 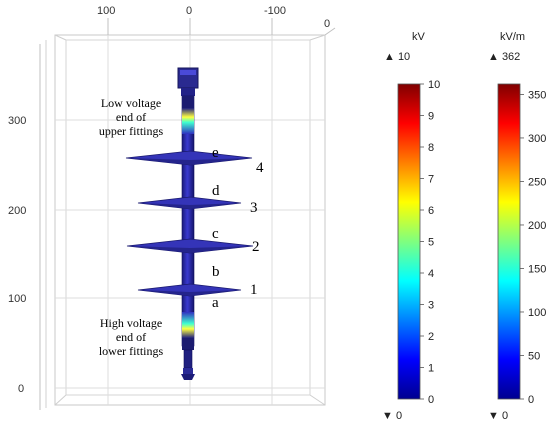 I want to click on shed-label-2: 2, so click(x=256, y=247).